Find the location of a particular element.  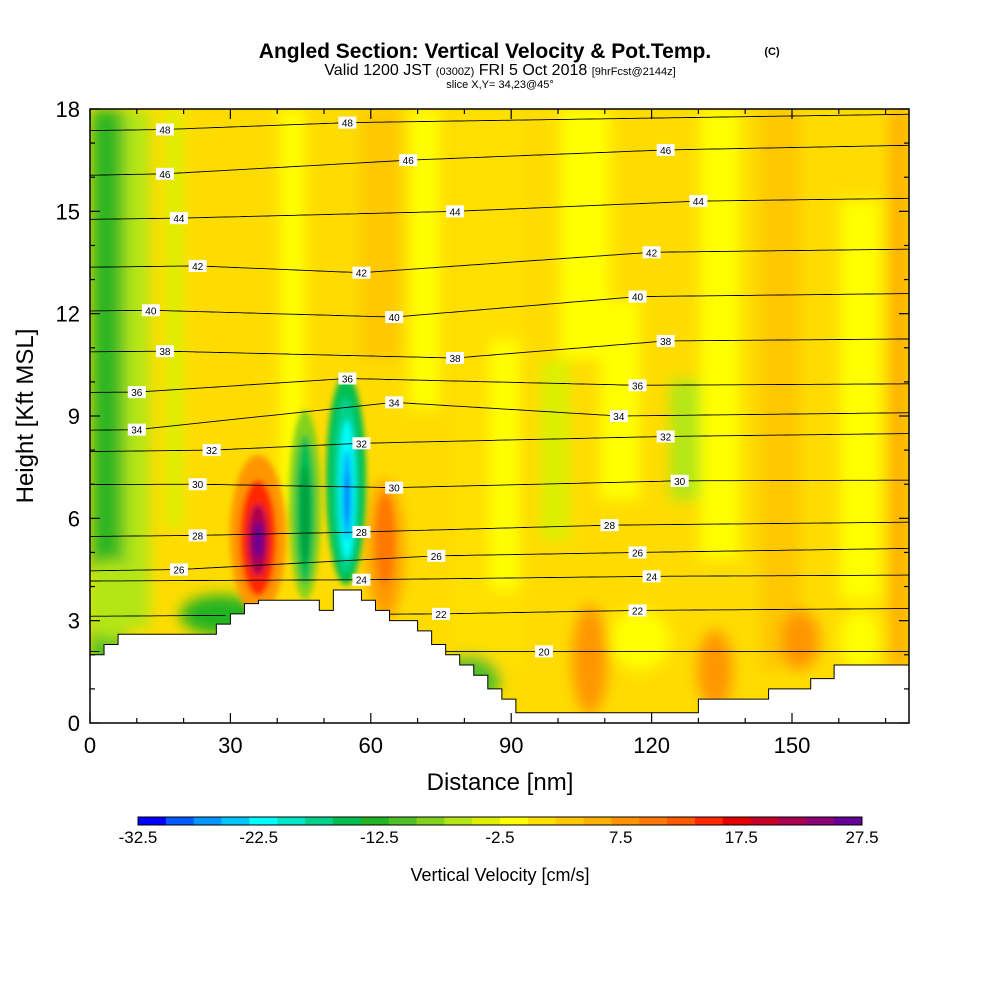

contour-label-text: 24 is located at coordinates (652, 577).